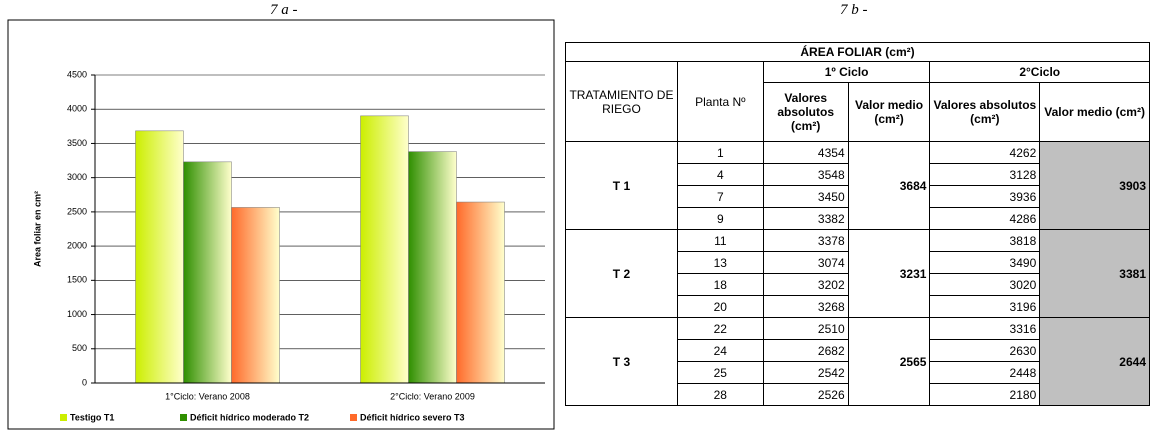  I want to click on plant-cell: 25, so click(720, 372).